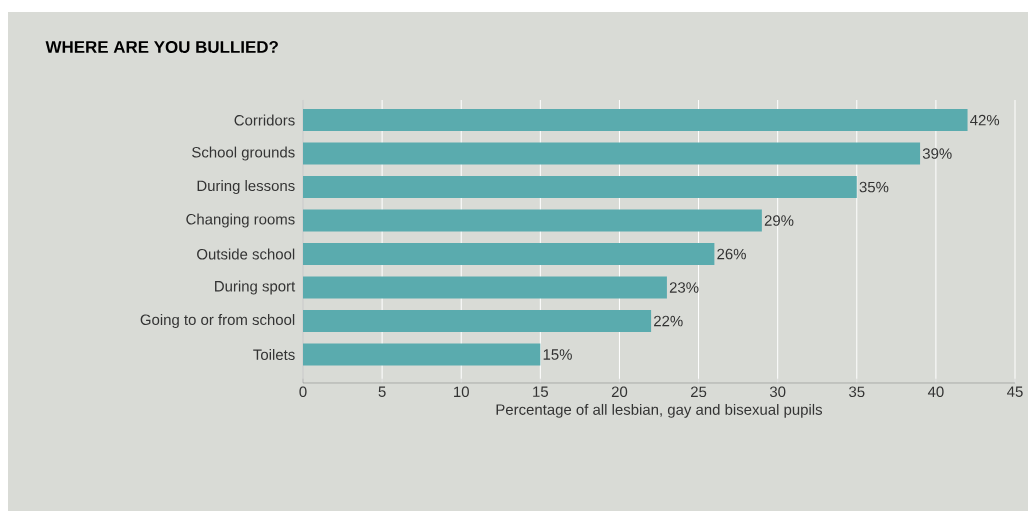 This screenshot has height=511, width=1028. Describe the element at coordinates (699, 392) in the screenshot. I see `x-tick-label: 25` at that location.